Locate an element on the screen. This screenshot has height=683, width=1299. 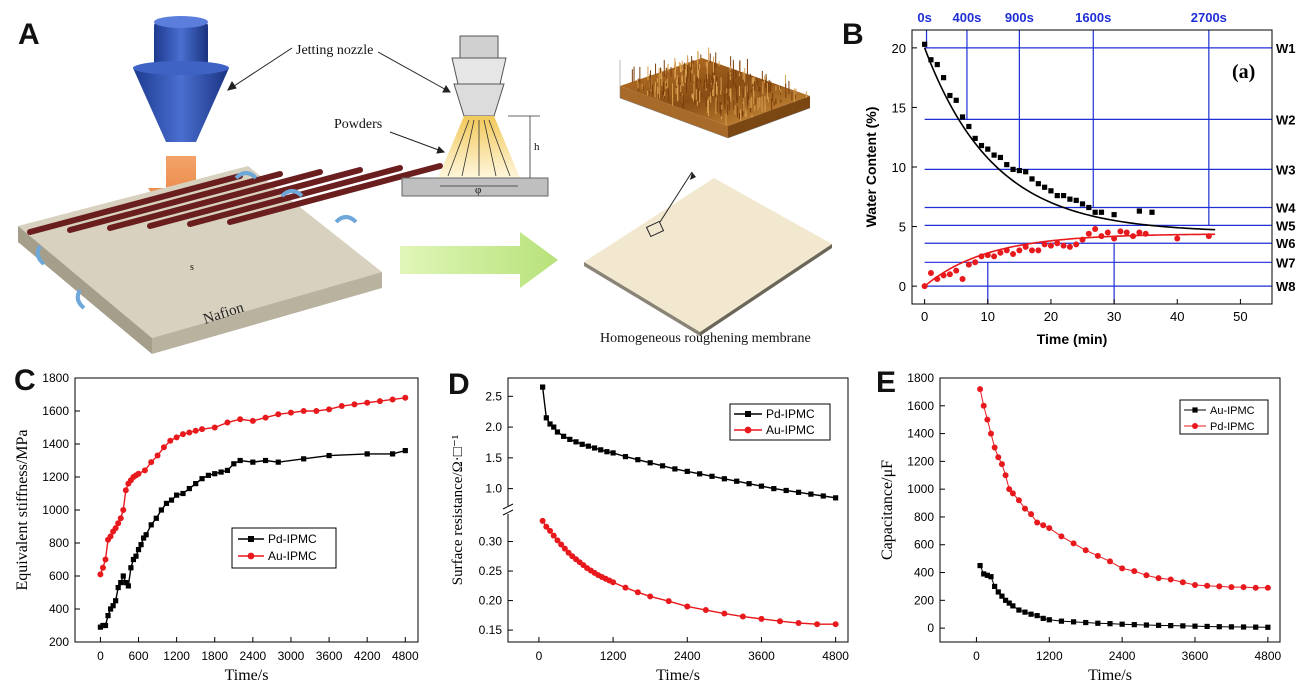
x-tick-label: 2400 is located at coordinates (1122, 656).